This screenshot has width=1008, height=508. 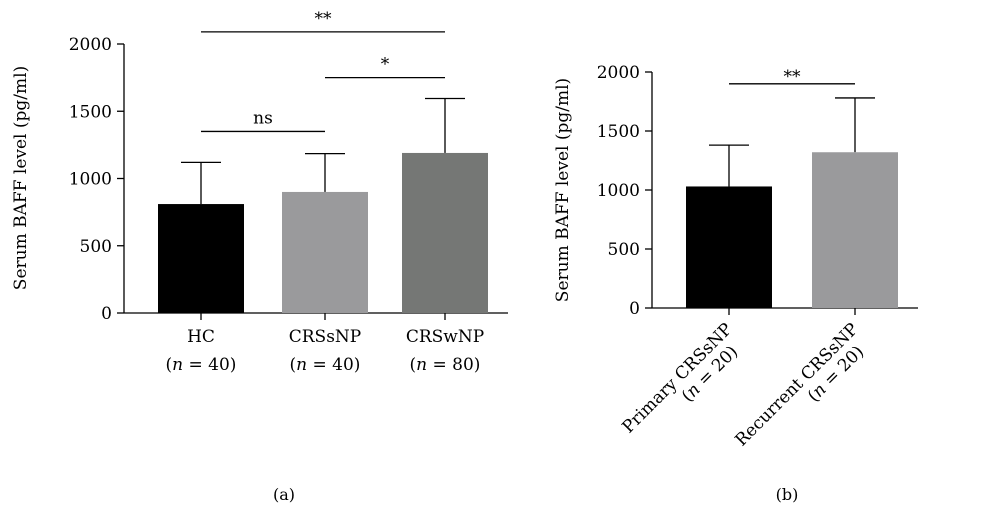 What do you see at coordinates (787, 494) in the screenshot?
I see `panel-label: (b)` at bounding box center [787, 494].